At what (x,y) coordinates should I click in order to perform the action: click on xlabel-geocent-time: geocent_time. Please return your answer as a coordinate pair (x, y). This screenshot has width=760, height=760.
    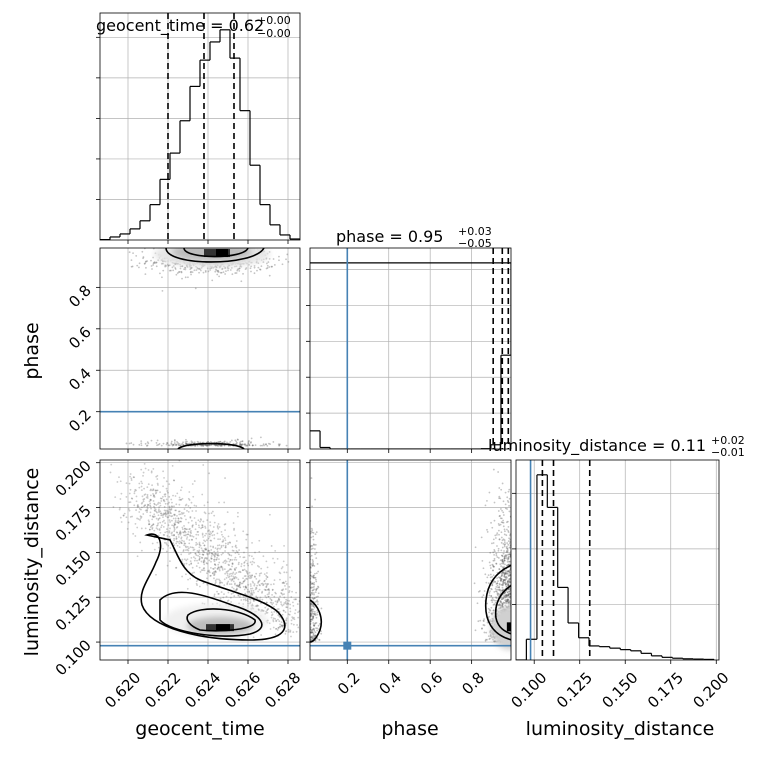
    Looking at the image, I should click on (199, 729).